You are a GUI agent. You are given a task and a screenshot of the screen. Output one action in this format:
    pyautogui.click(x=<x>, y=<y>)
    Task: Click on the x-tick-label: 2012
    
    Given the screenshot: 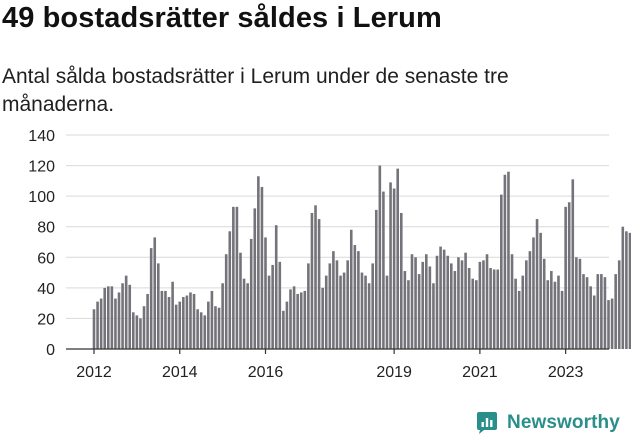 What is the action you would take?
    pyautogui.click(x=94, y=372)
    